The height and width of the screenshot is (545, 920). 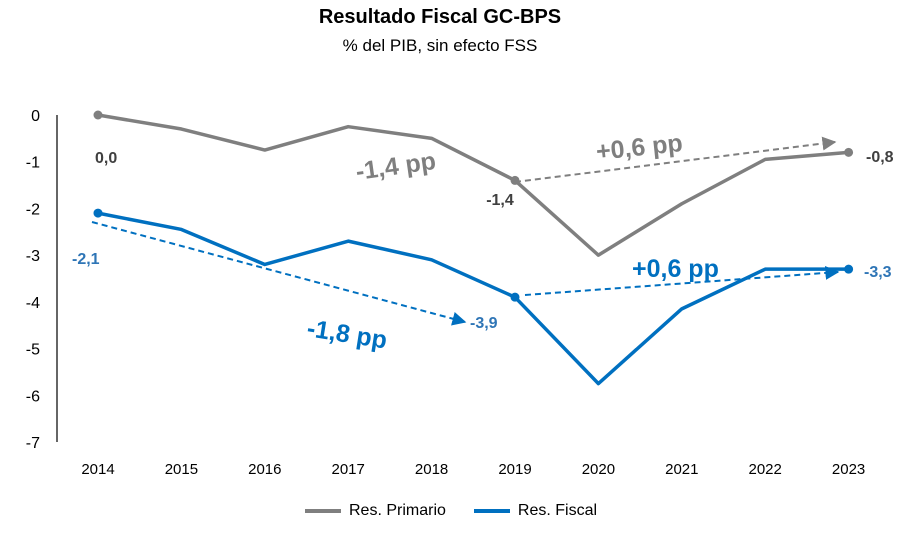 What do you see at coordinates (396, 166) in the screenshot?
I see `annotation-primario-change-1: -1,4 pp` at bounding box center [396, 166].